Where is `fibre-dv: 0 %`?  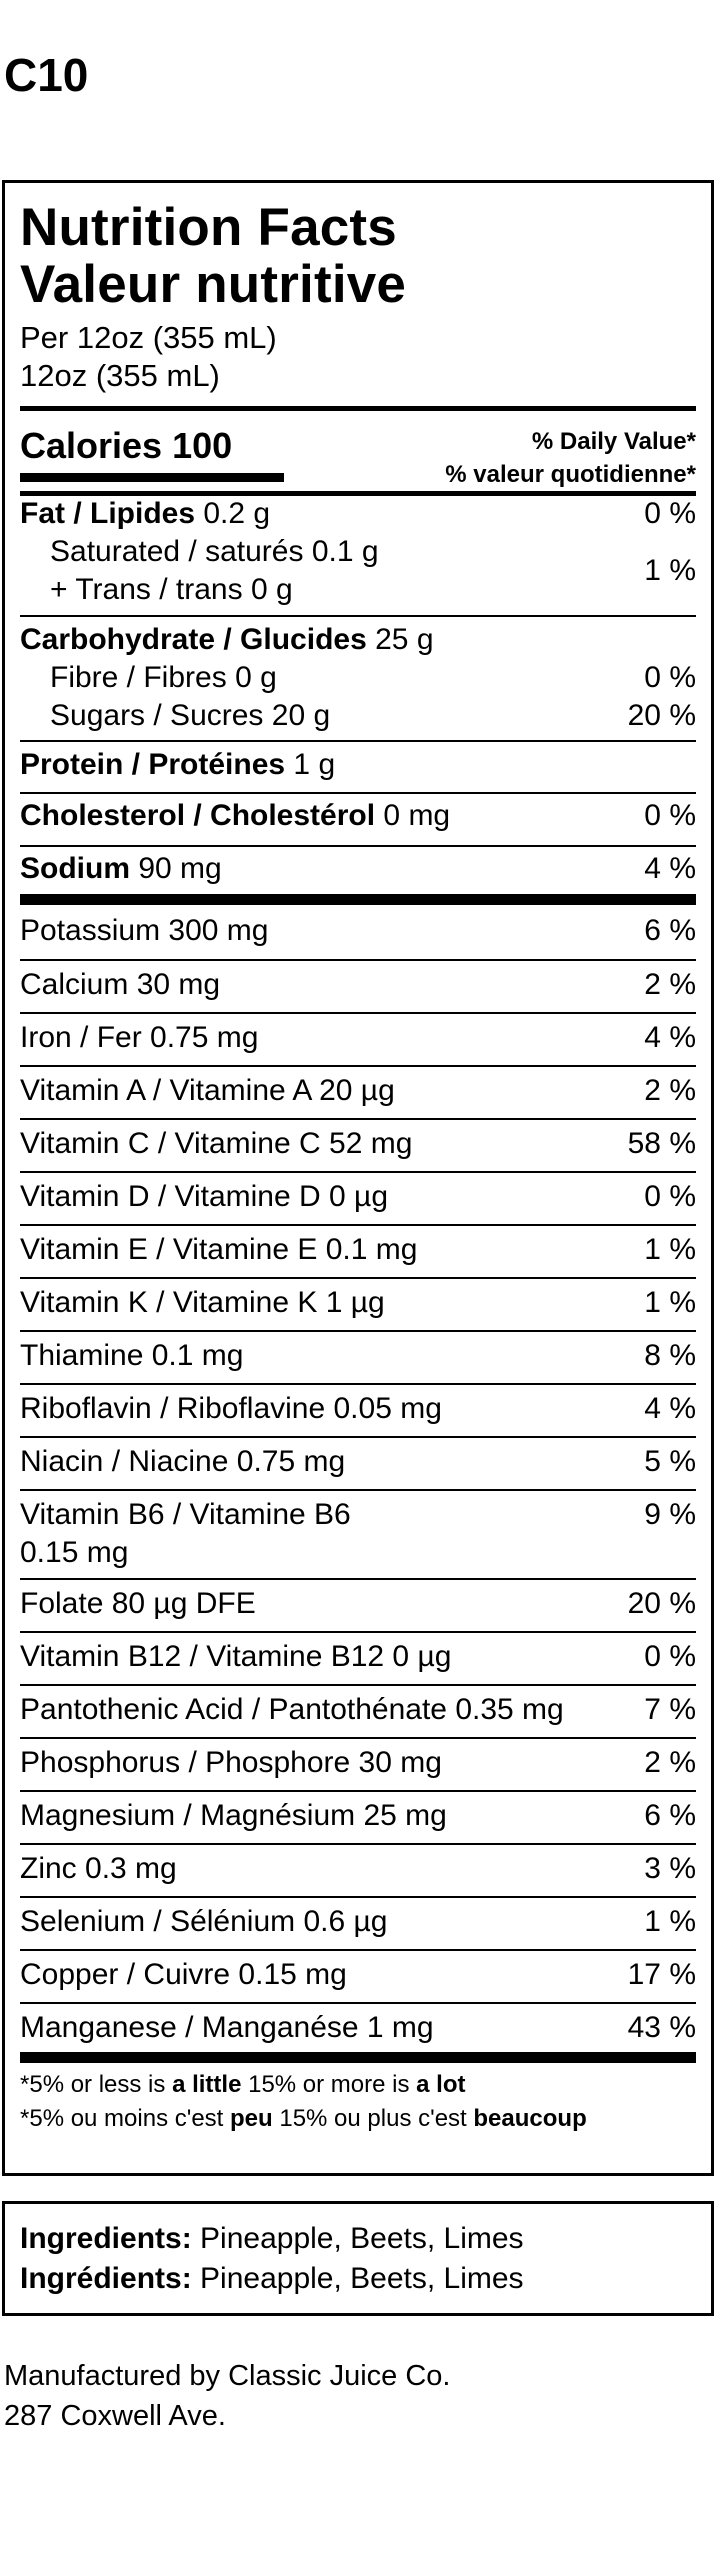 fibre-dv: 0 % is located at coordinates (670, 677).